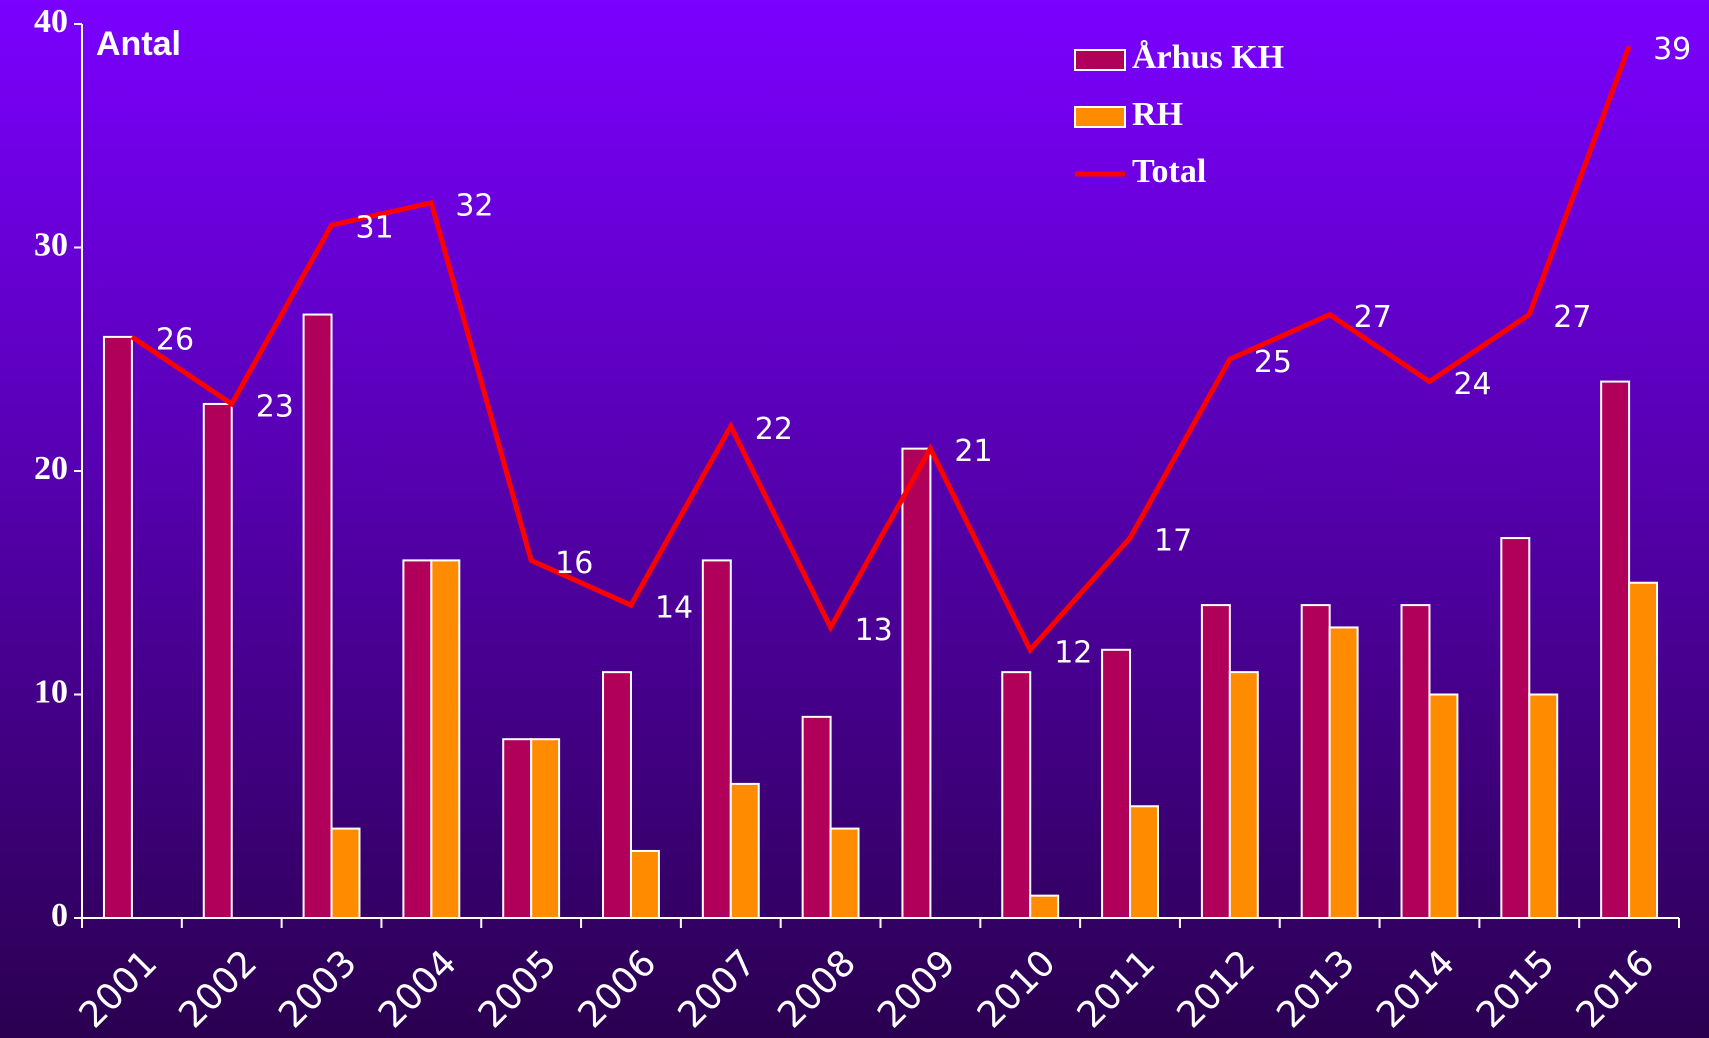 The image size is (1709, 1038). Describe the element at coordinates (1672, 49) in the screenshot. I see `data-label: 39` at that location.